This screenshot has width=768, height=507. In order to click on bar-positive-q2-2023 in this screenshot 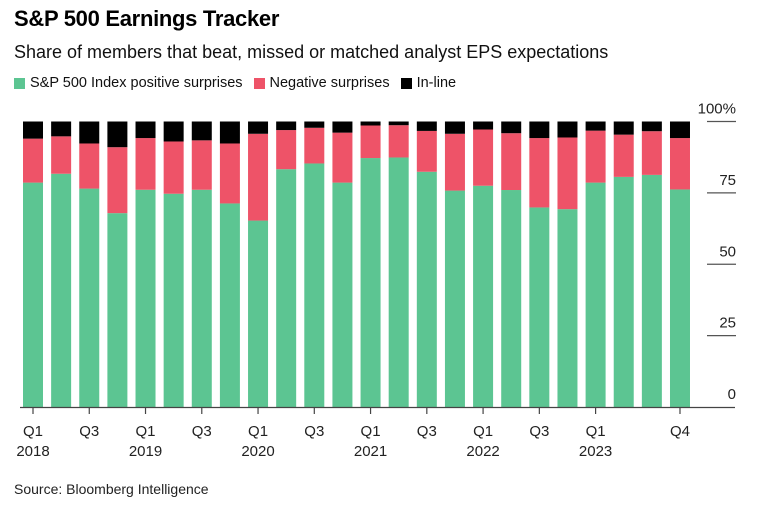, I will do `click(623, 291)`.